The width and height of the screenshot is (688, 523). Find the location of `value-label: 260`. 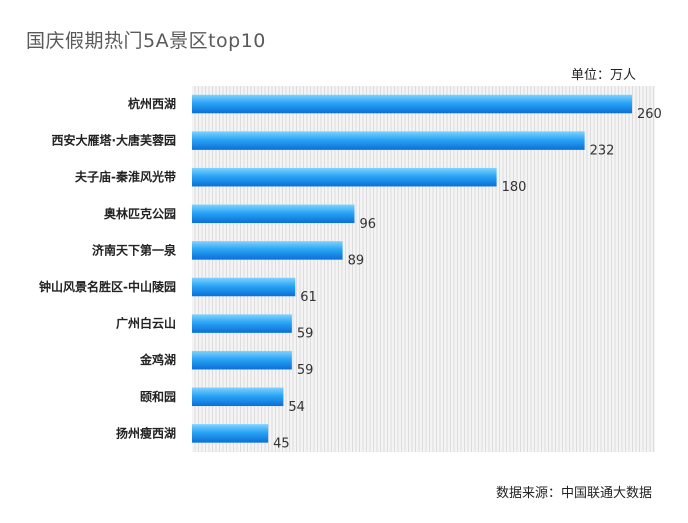

value-label: 260 is located at coordinates (649, 114).